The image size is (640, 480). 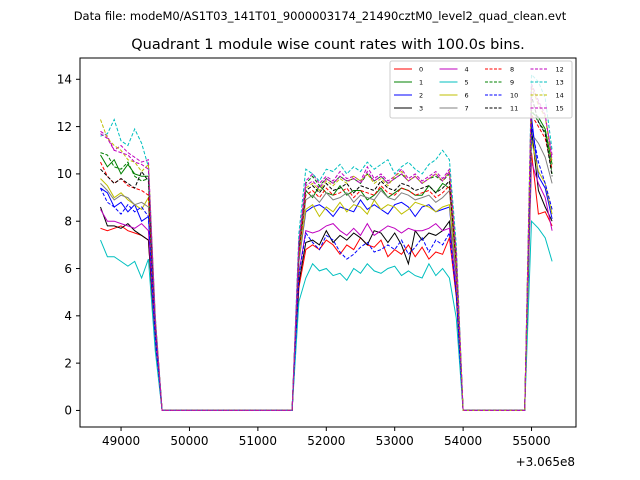 I want to click on legend-label-8: 8, so click(x=512, y=69).